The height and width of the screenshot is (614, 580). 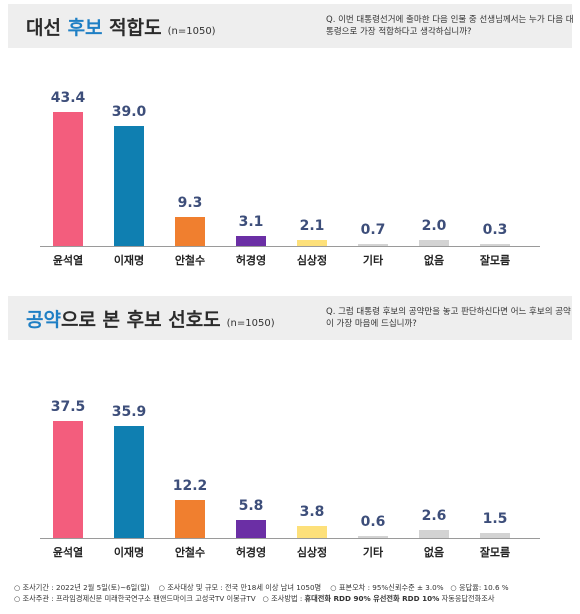 What do you see at coordinates (190, 203) in the screenshot?
I see `value-label: 9.3` at bounding box center [190, 203].